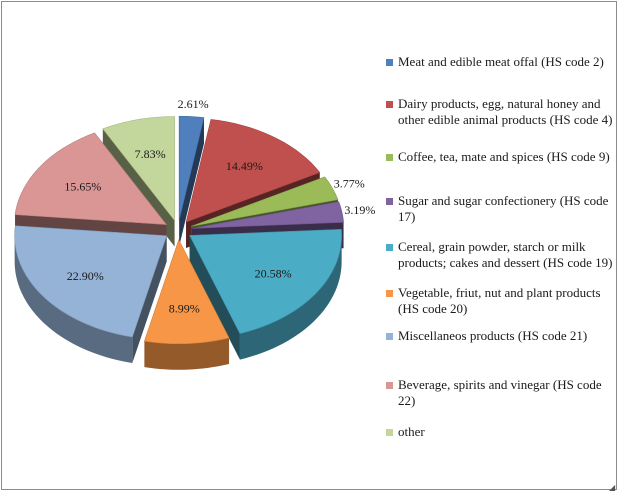 The height and width of the screenshot is (495, 621). What do you see at coordinates (493, 335) in the screenshot?
I see `legend-label: Miscellaneos products (HS code 21)` at bounding box center [493, 335].